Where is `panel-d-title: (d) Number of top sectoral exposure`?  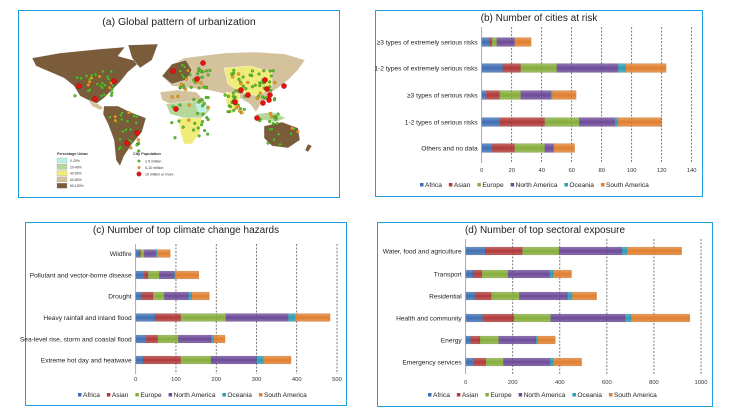
panel-d-title: (d) Number of top sectoral exposure is located at coordinates (545, 230).